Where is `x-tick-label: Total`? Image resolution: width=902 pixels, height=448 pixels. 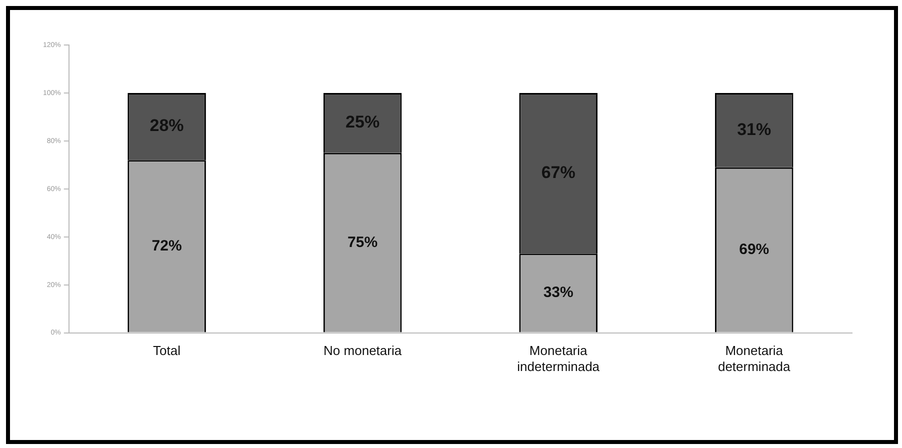 x-tick-label: Total is located at coordinates (167, 350).